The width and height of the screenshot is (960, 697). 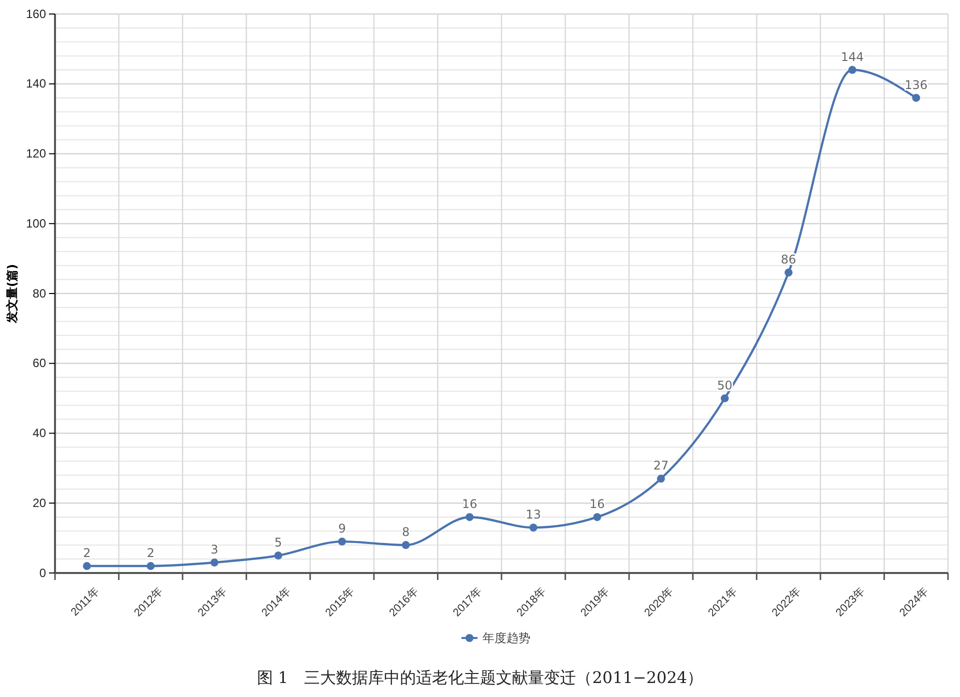 What do you see at coordinates (916, 85) in the screenshot?
I see `data-label: 136` at bounding box center [916, 85].